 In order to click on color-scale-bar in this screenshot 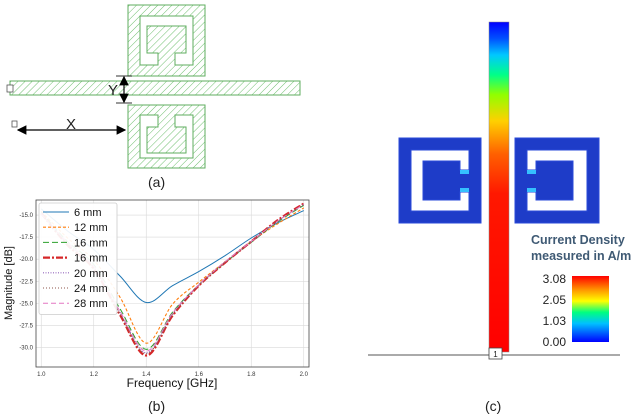, I will do `click(590, 309)`.